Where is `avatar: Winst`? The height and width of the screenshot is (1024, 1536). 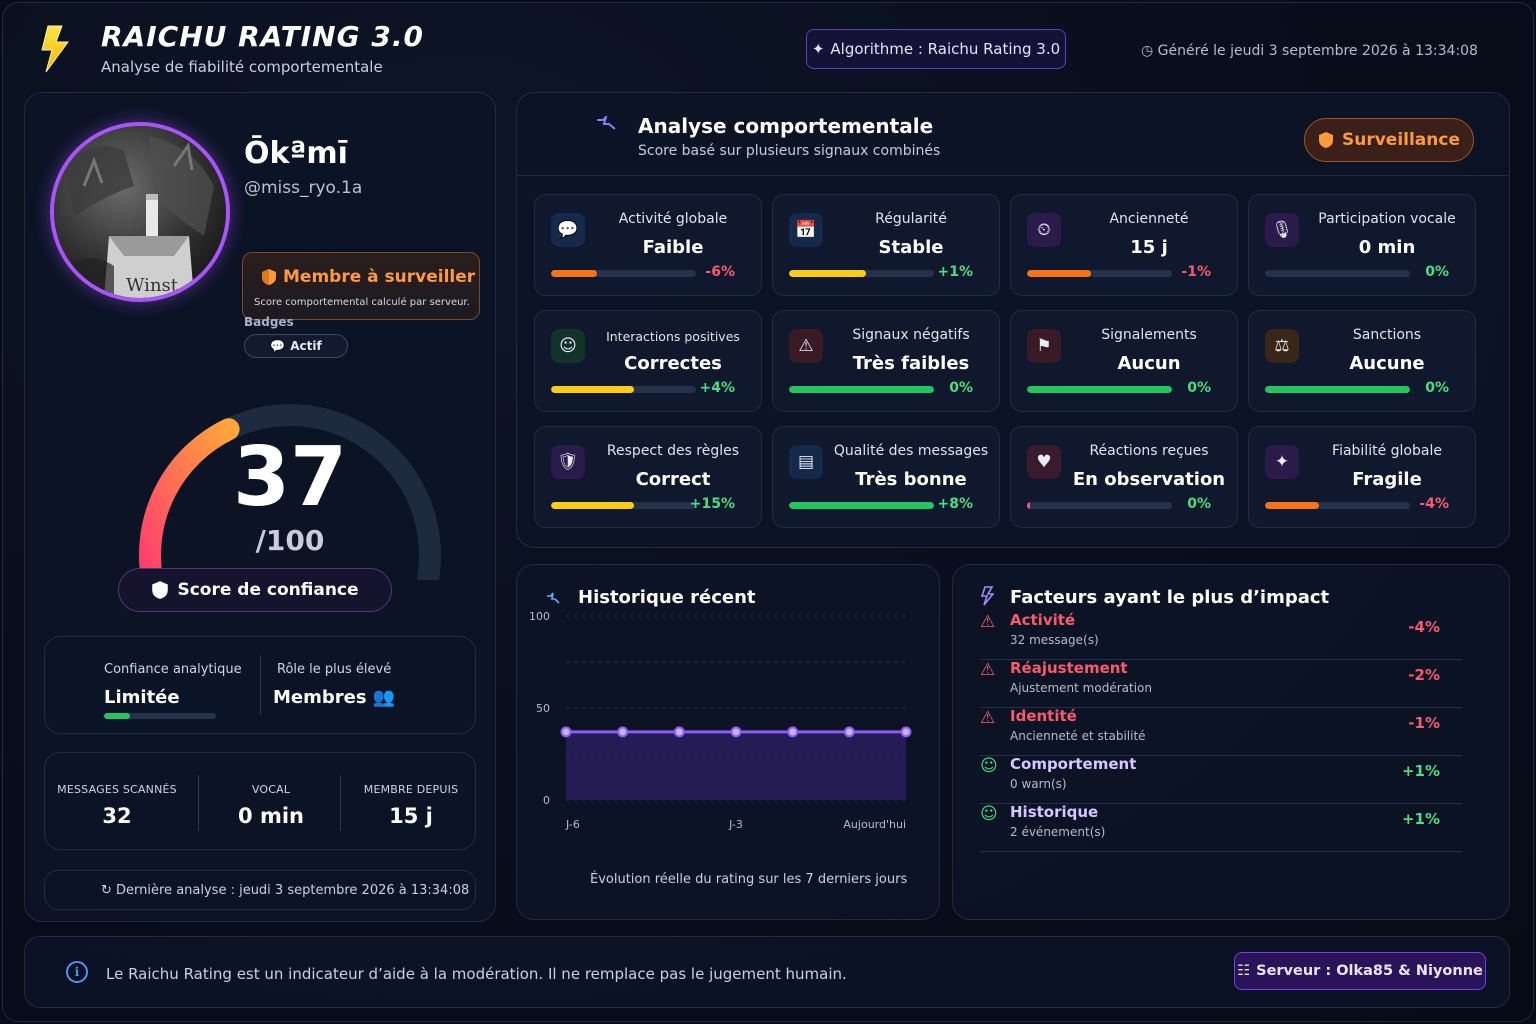 avatar: Winst is located at coordinates (140, 212).